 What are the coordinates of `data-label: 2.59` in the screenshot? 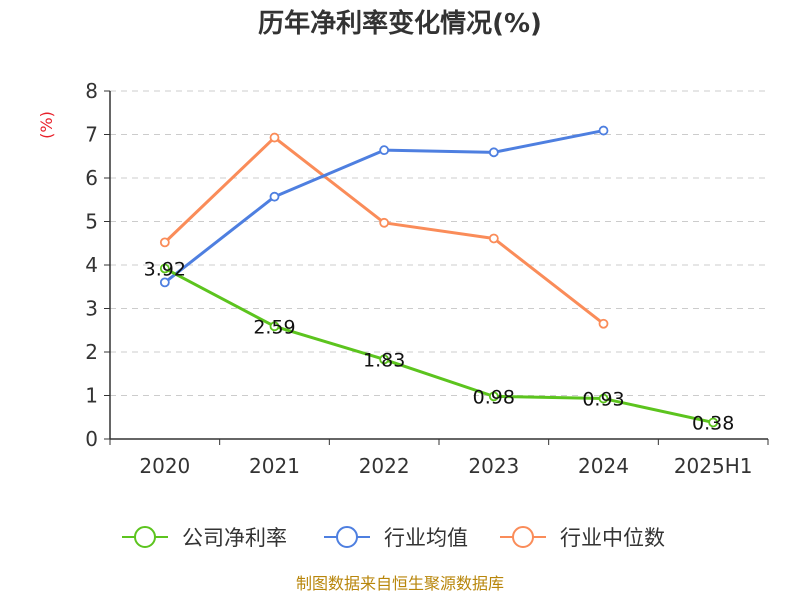 It's located at (274, 327).